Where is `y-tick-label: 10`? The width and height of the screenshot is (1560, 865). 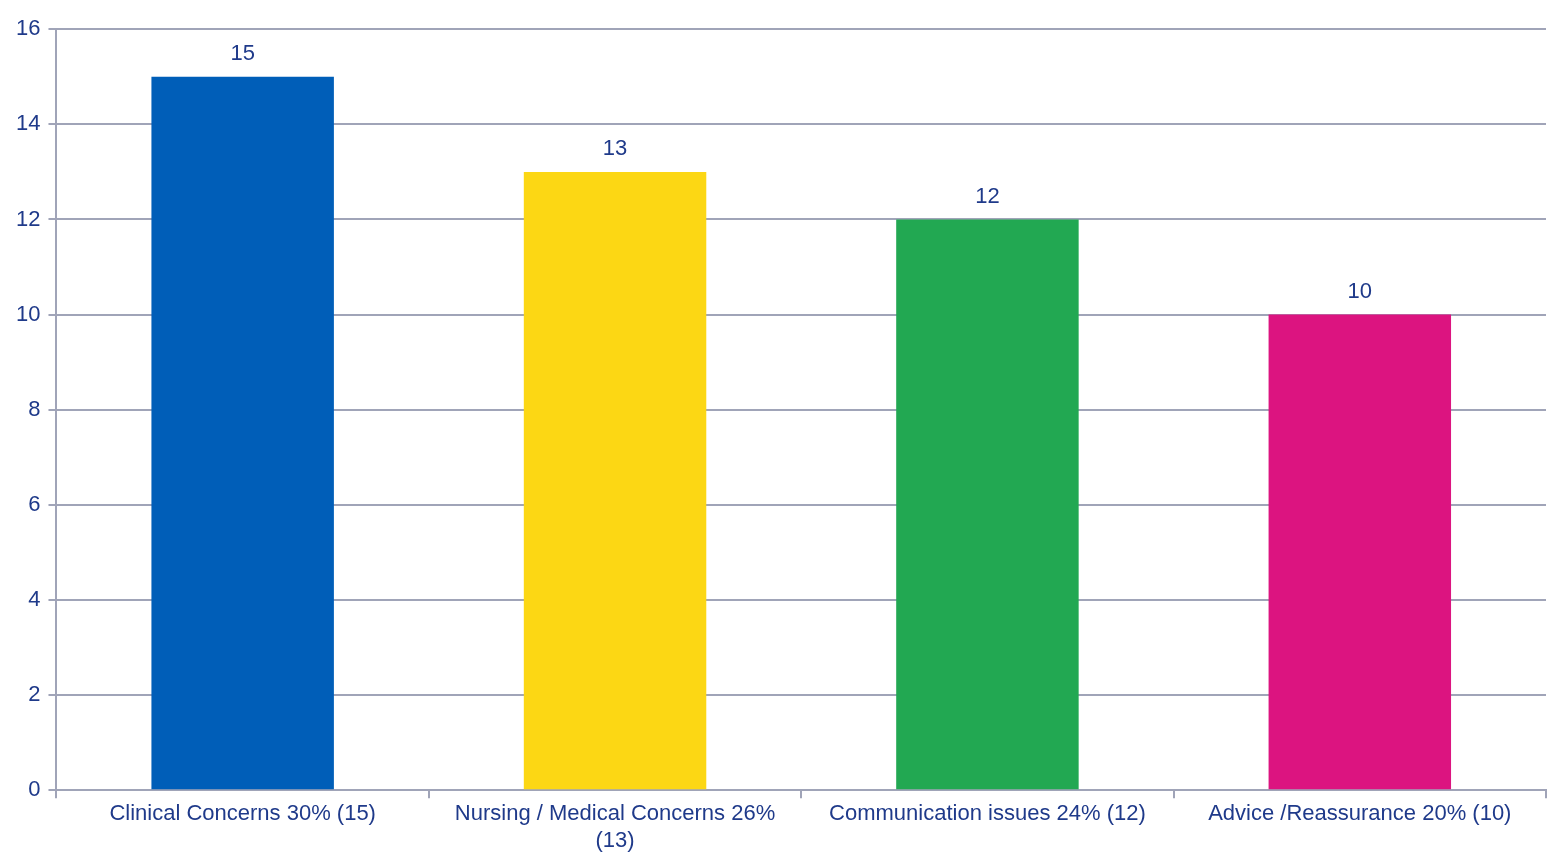
y-tick-label: 10 is located at coordinates (28, 313).